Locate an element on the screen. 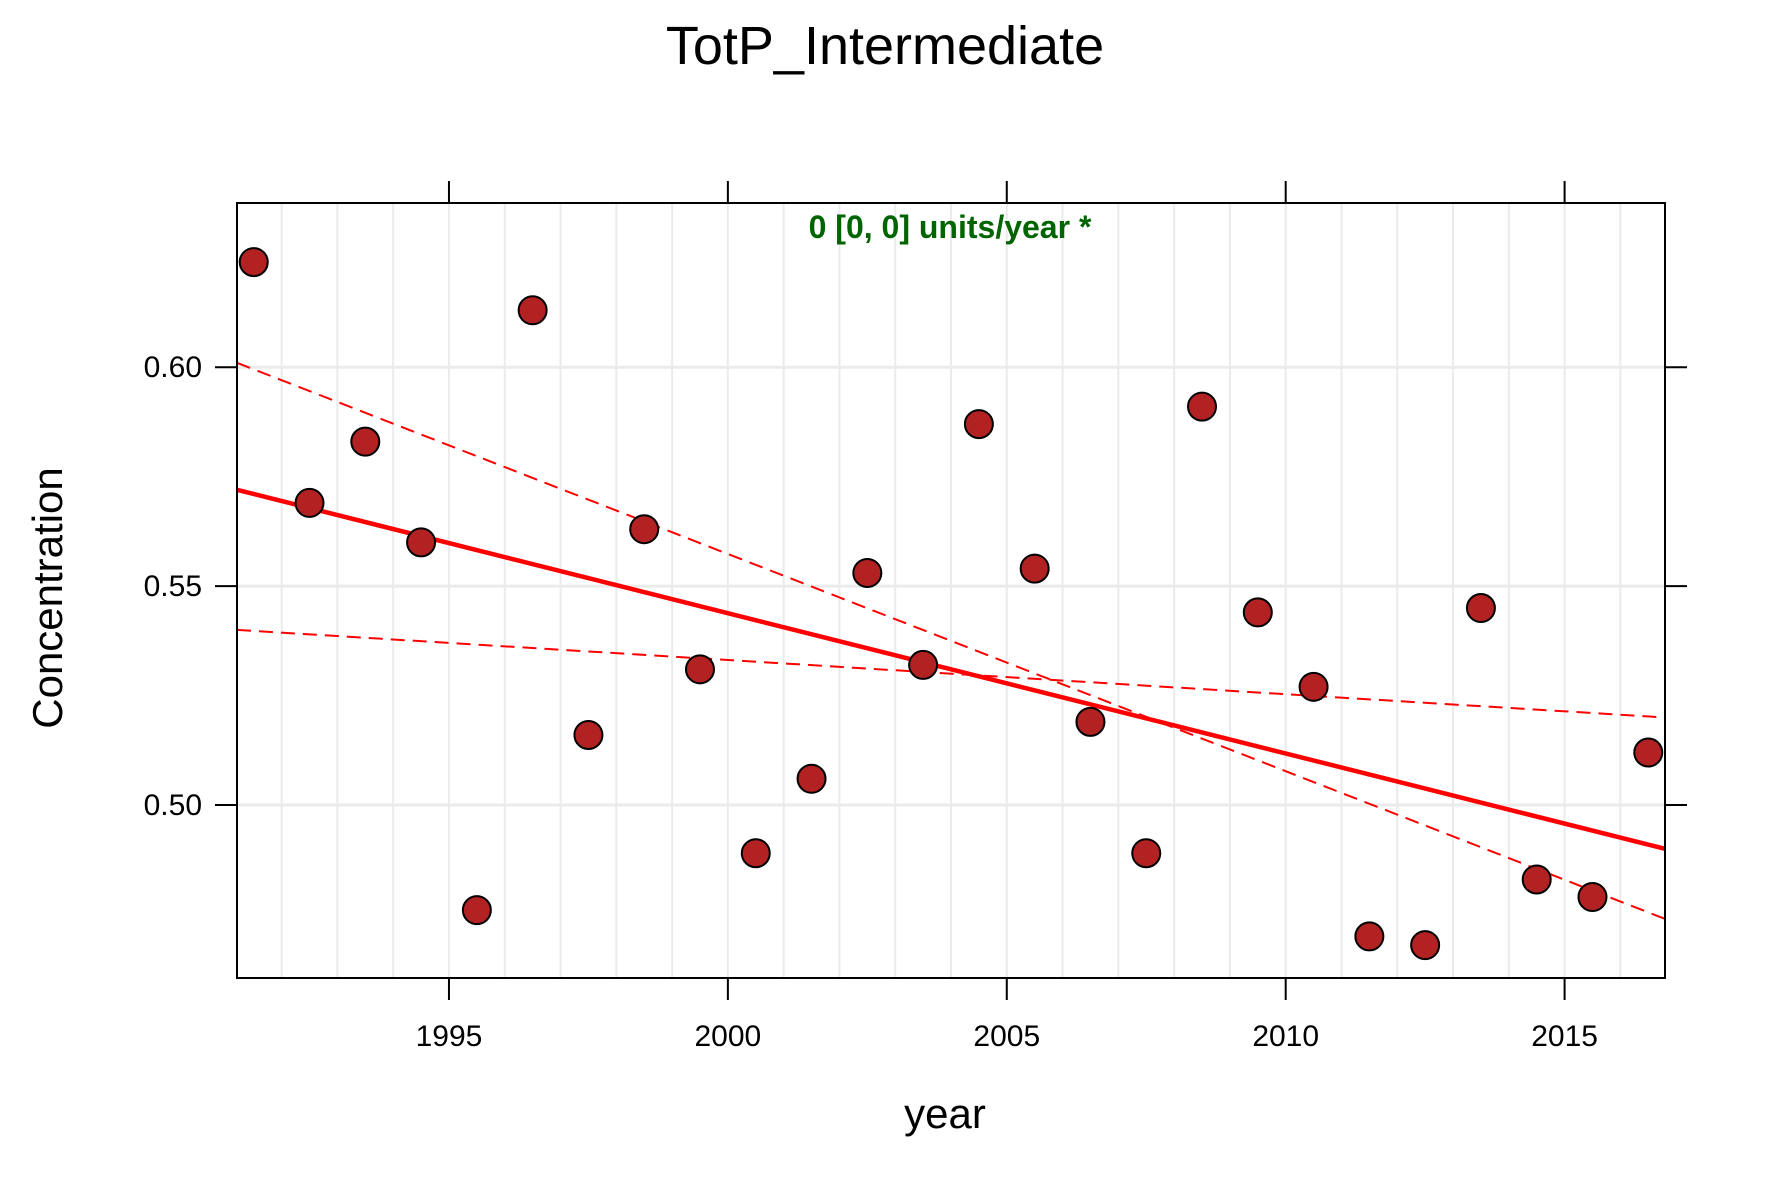 The image size is (1771, 1181). x-tick-label: 2000 is located at coordinates (728, 1036).